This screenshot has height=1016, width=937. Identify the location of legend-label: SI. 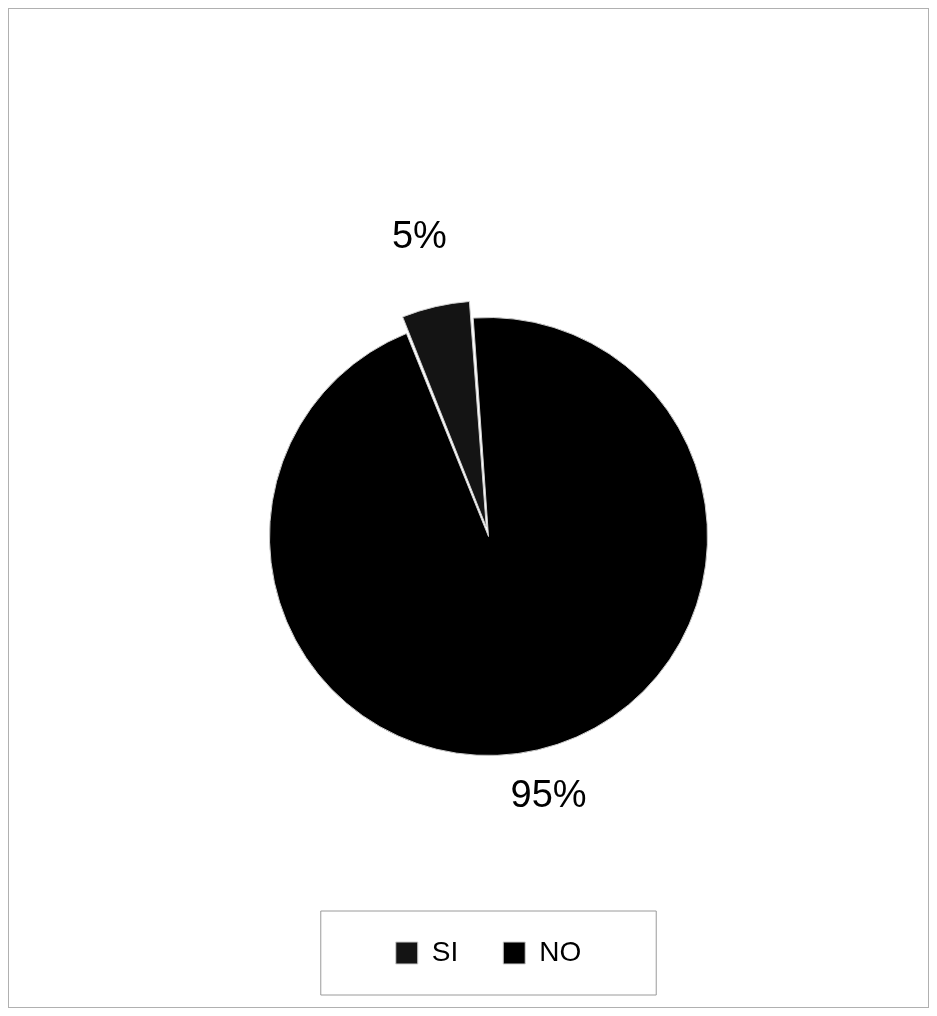
(445, 951).